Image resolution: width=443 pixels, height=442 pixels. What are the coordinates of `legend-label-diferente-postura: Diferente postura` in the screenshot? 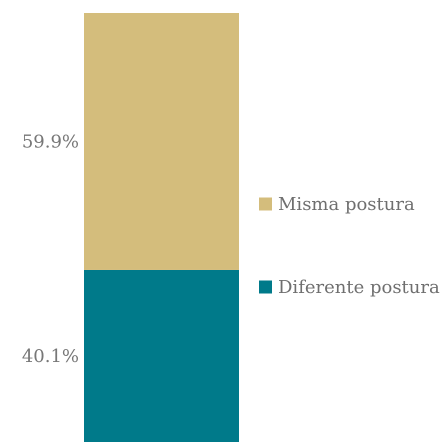 It's located at (359, 287).